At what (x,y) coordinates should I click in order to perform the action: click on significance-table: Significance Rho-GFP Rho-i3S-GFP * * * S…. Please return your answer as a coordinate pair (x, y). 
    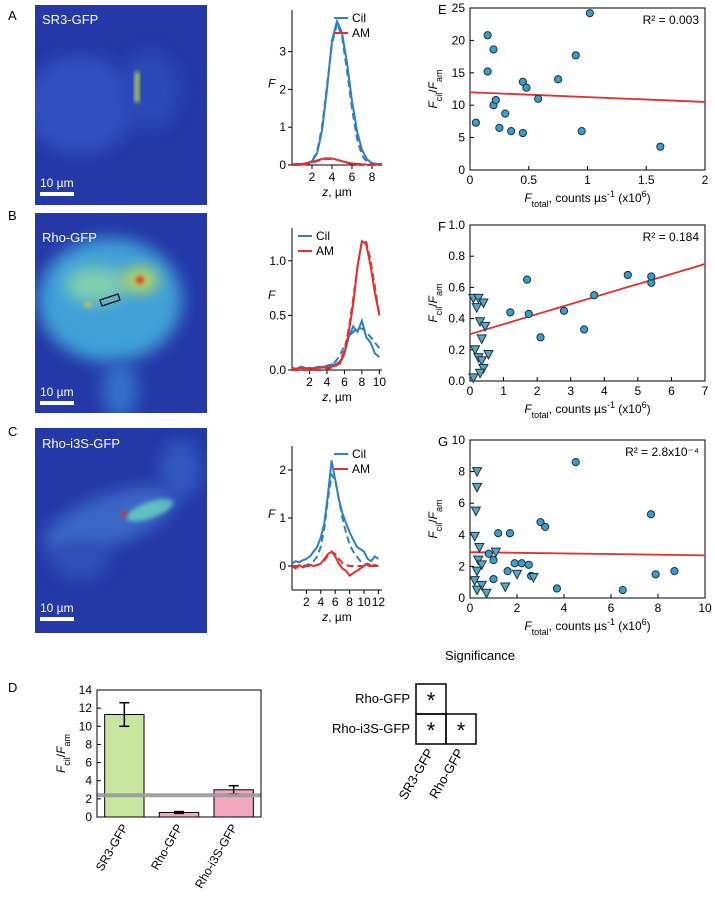
    Looking at the image, I should click on (423, 725).